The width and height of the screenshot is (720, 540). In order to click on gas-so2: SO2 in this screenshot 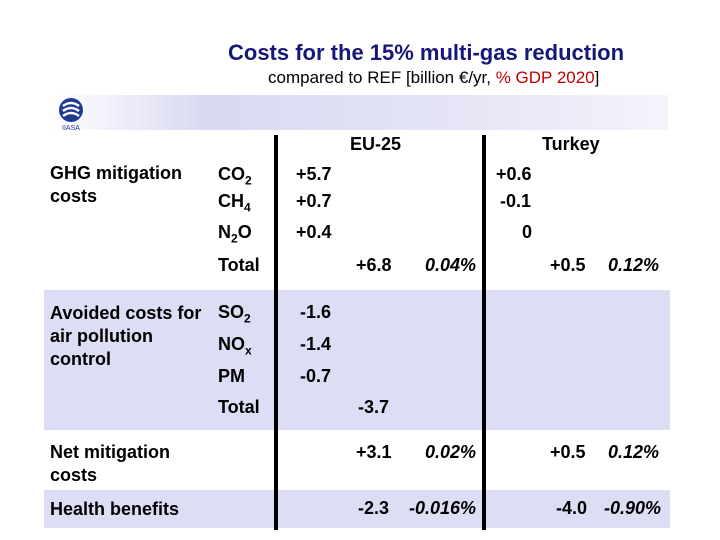, I will do `click(234, 314)`.